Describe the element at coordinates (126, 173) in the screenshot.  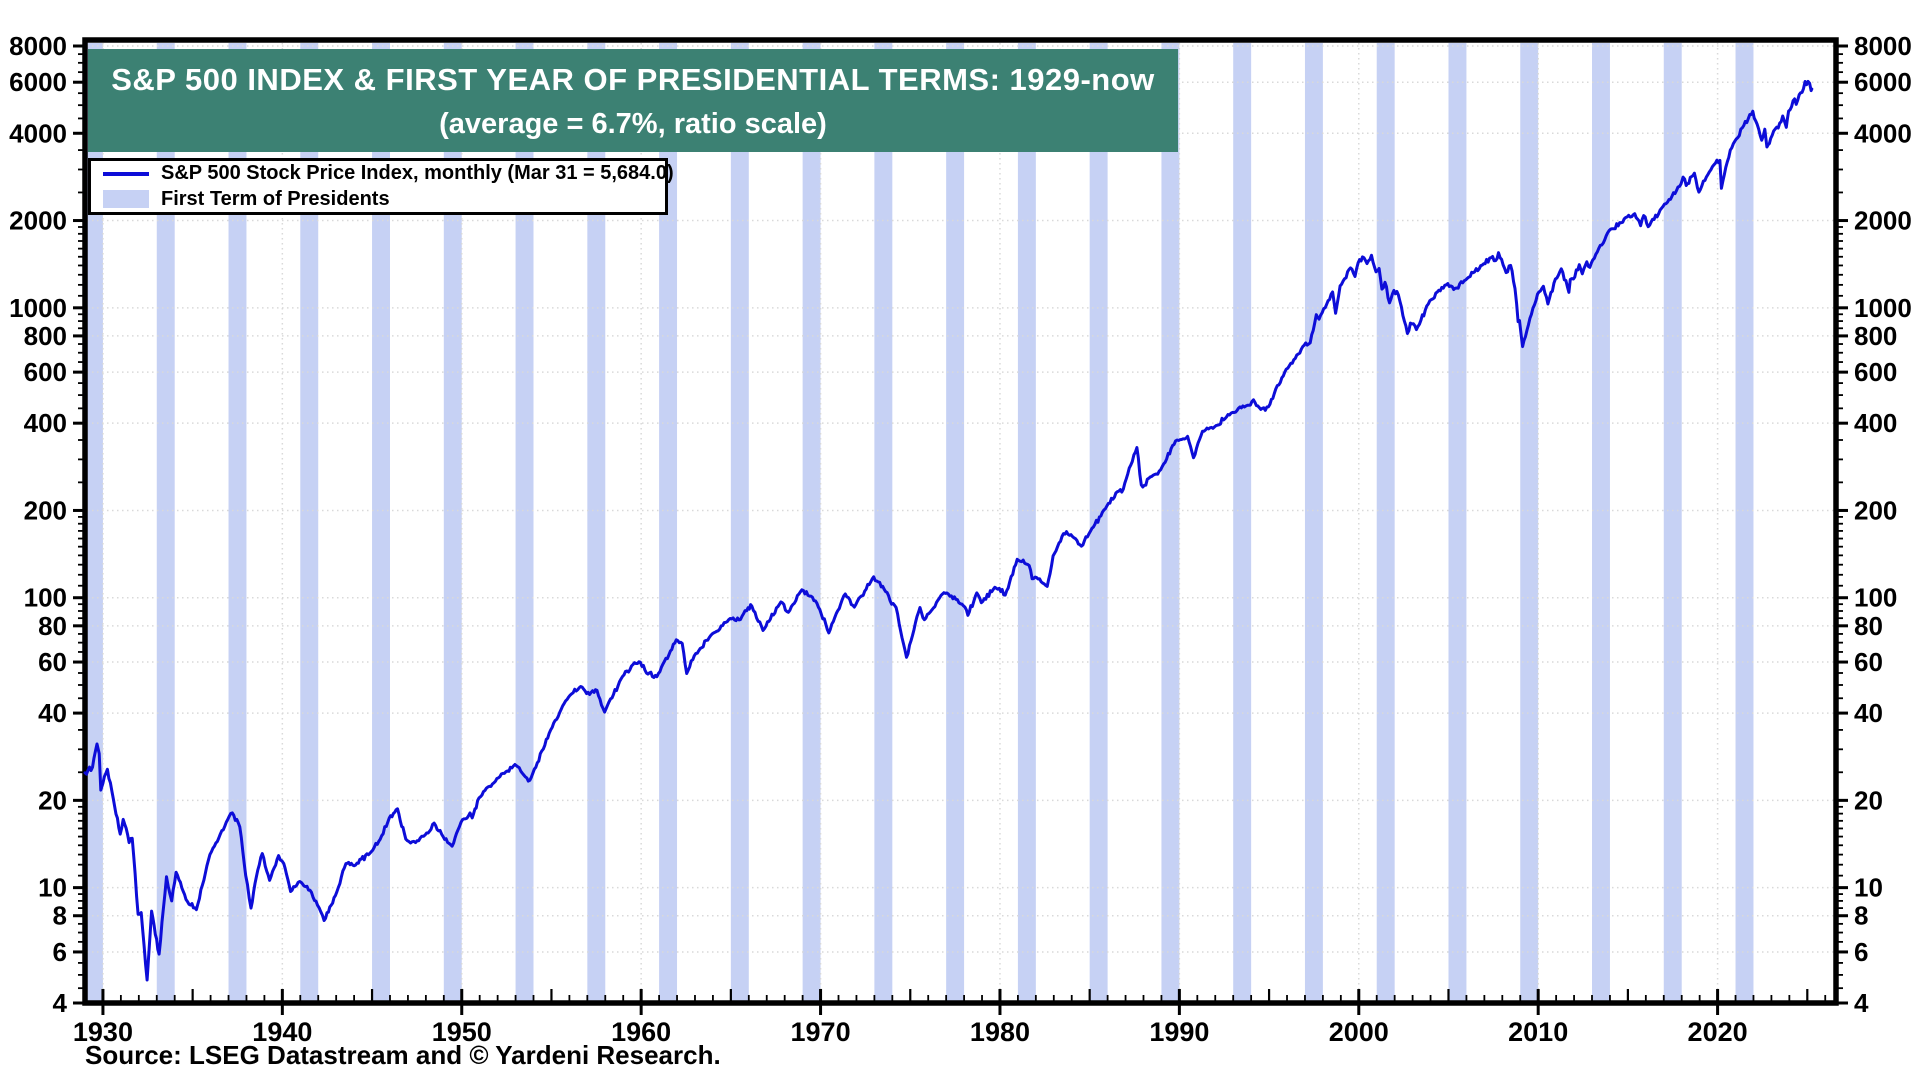
I see `sp500-line-swatch` at that location.